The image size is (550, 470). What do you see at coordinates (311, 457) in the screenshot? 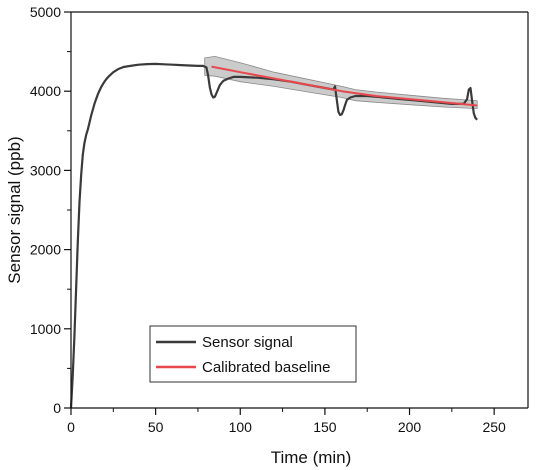
I see `x-axis-title: Time (min)` at bounding box center [311, 457].